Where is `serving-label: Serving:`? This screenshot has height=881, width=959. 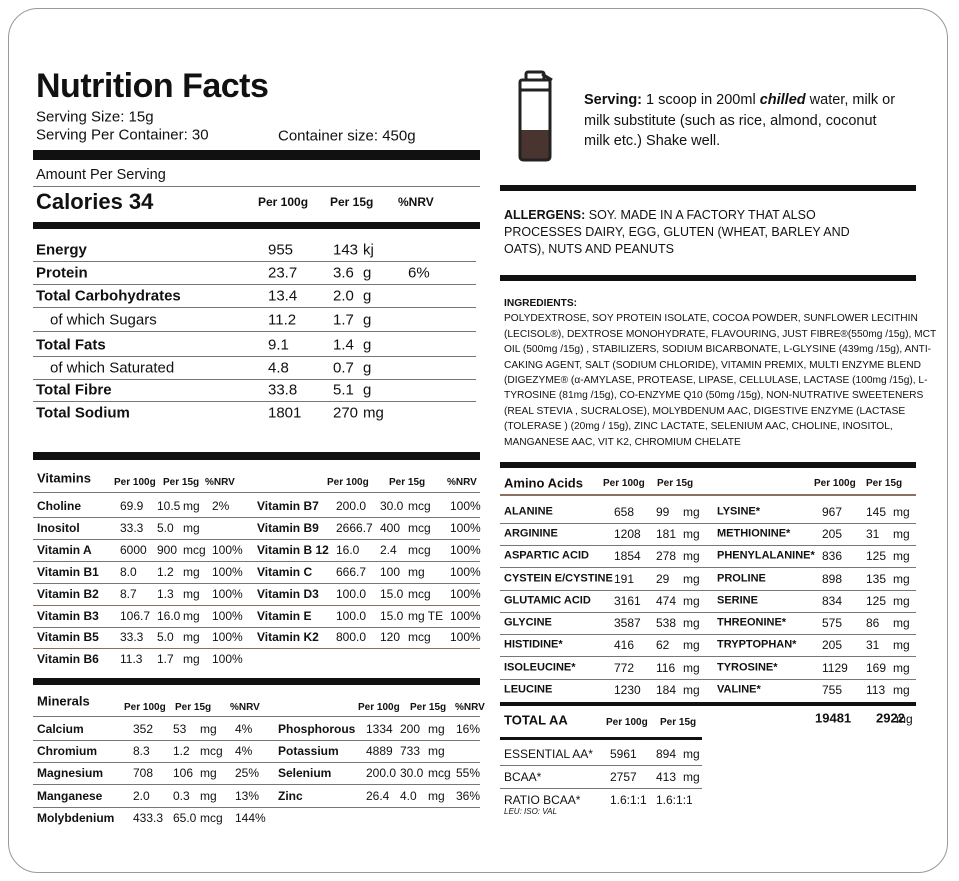 serving-label: Serving: is located at coordinates (613, 100).